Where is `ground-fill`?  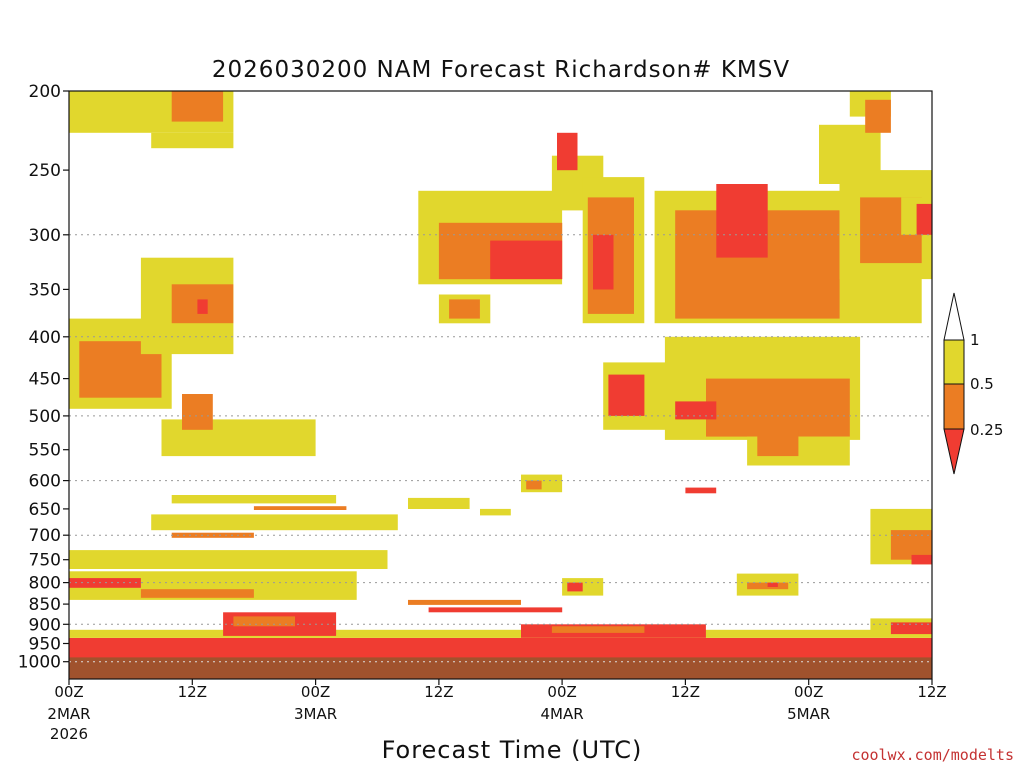 ground-fill is located at coordinates (500, 668).